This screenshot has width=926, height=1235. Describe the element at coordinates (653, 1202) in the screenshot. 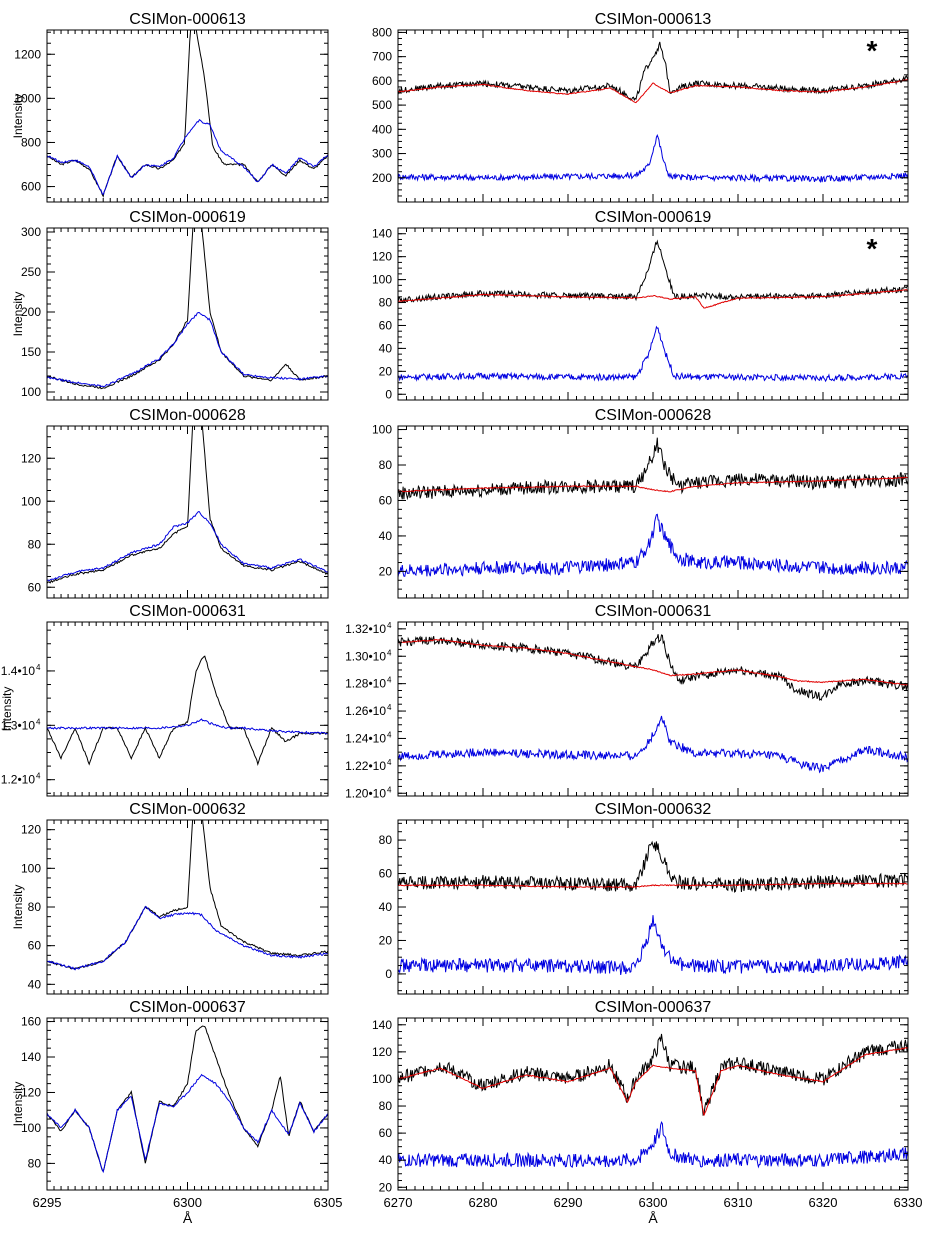

I see `xtick-label: 6300` at that location.